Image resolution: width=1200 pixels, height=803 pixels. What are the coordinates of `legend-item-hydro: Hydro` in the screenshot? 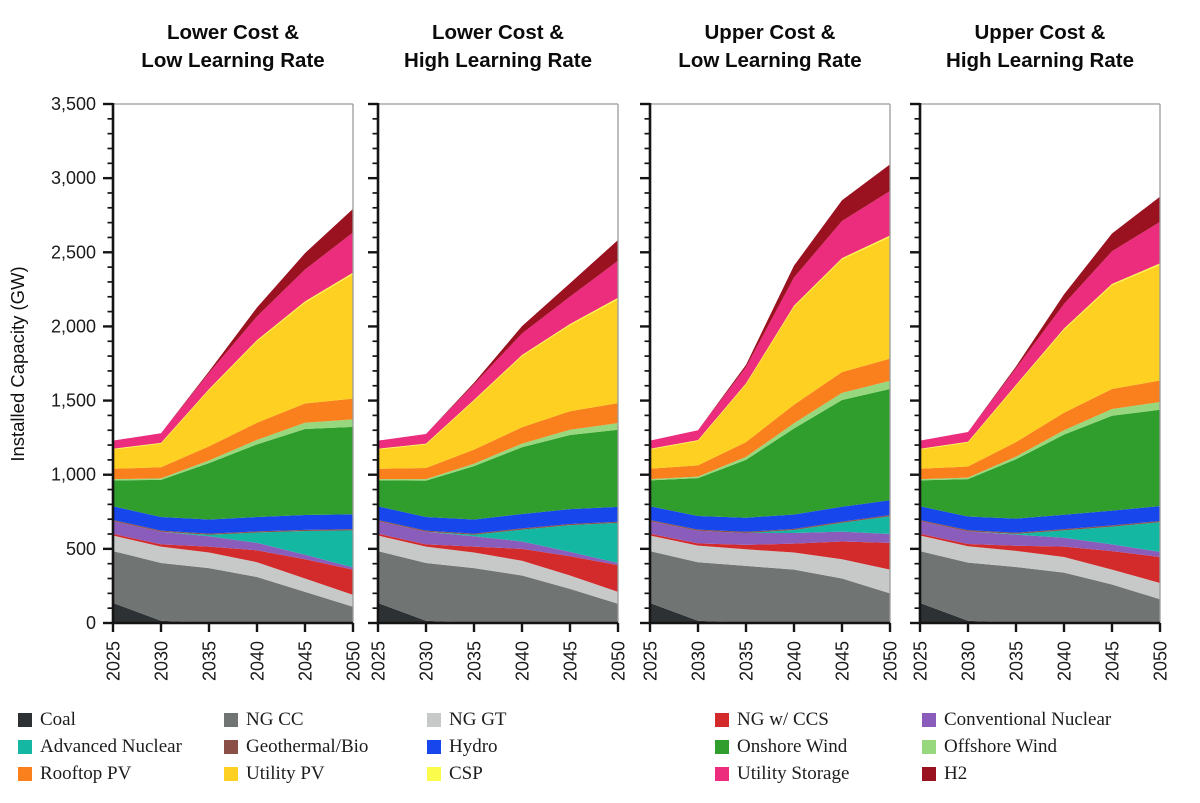 It's located at (467, 746).